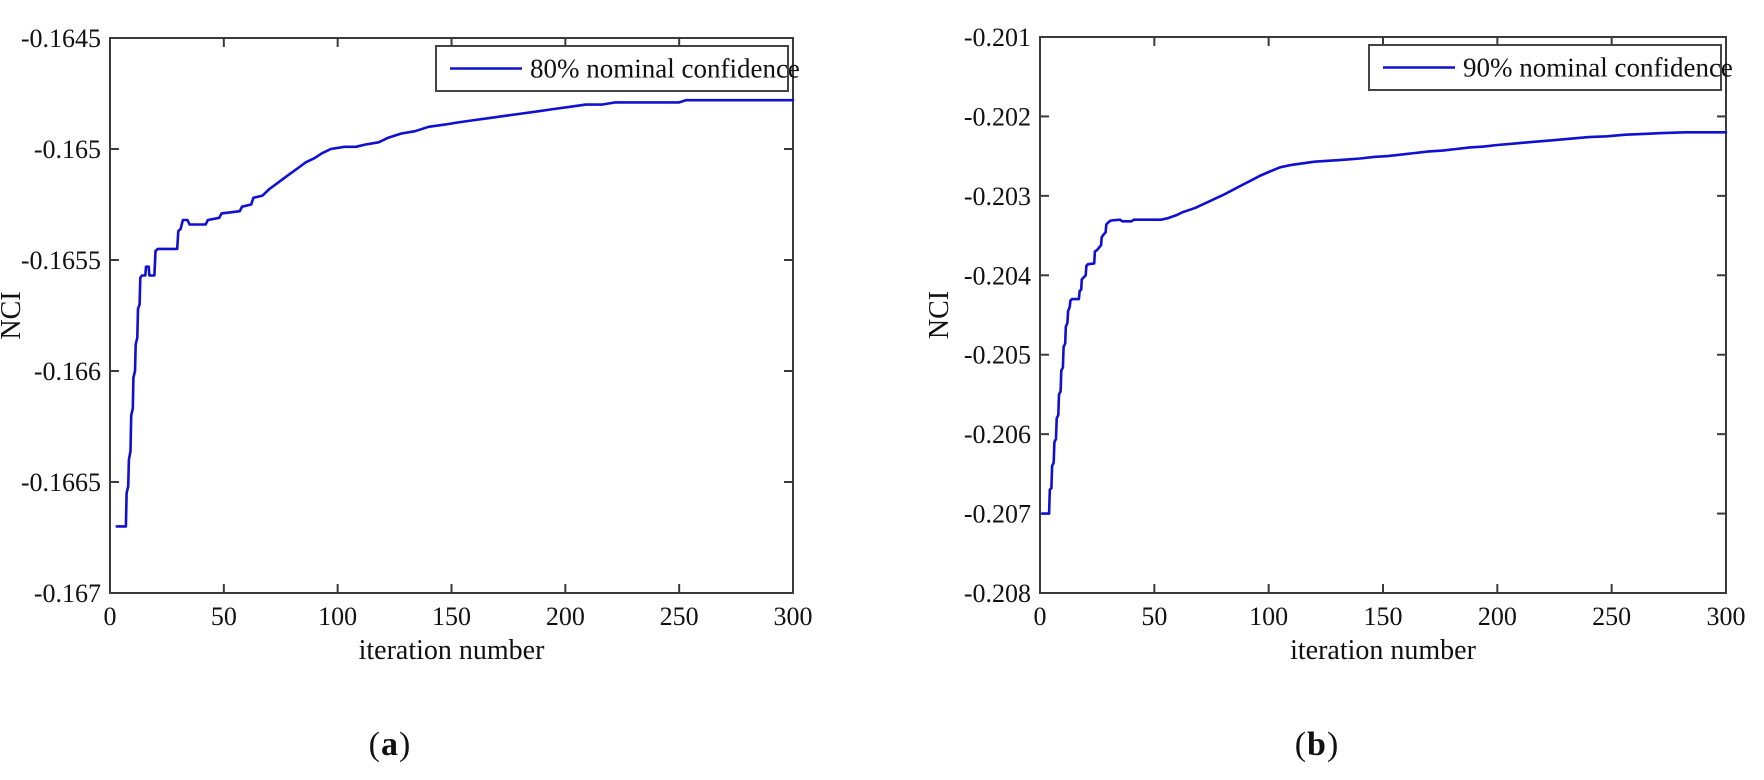  What do you see at coordinates (1383, 650) in the screenshot?
I see `chart-b-xlabel: iteration number` at bounding box center [1383, 650].